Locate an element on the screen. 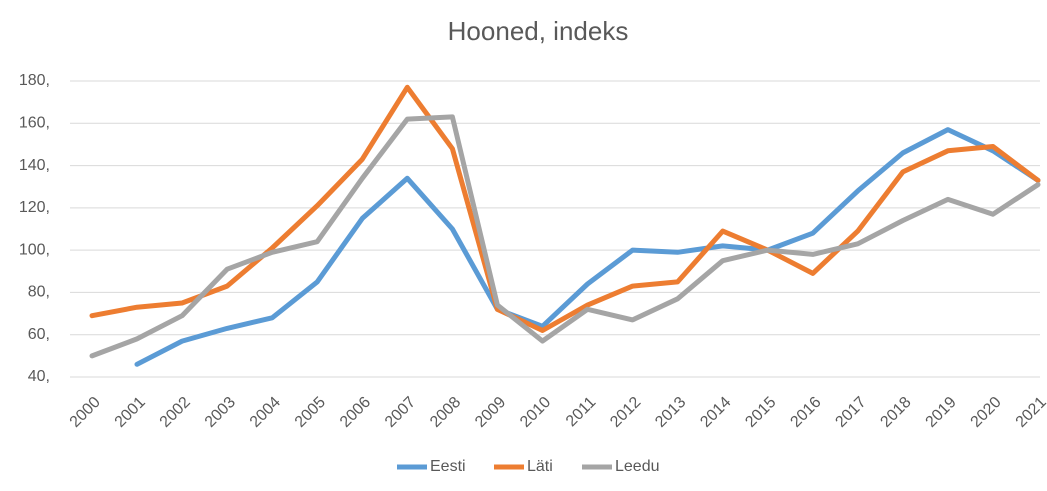 Image resolution: width=1047 pixels, height=491 pixels. y-tick-label: 180, is located at coordinates (34, 80).